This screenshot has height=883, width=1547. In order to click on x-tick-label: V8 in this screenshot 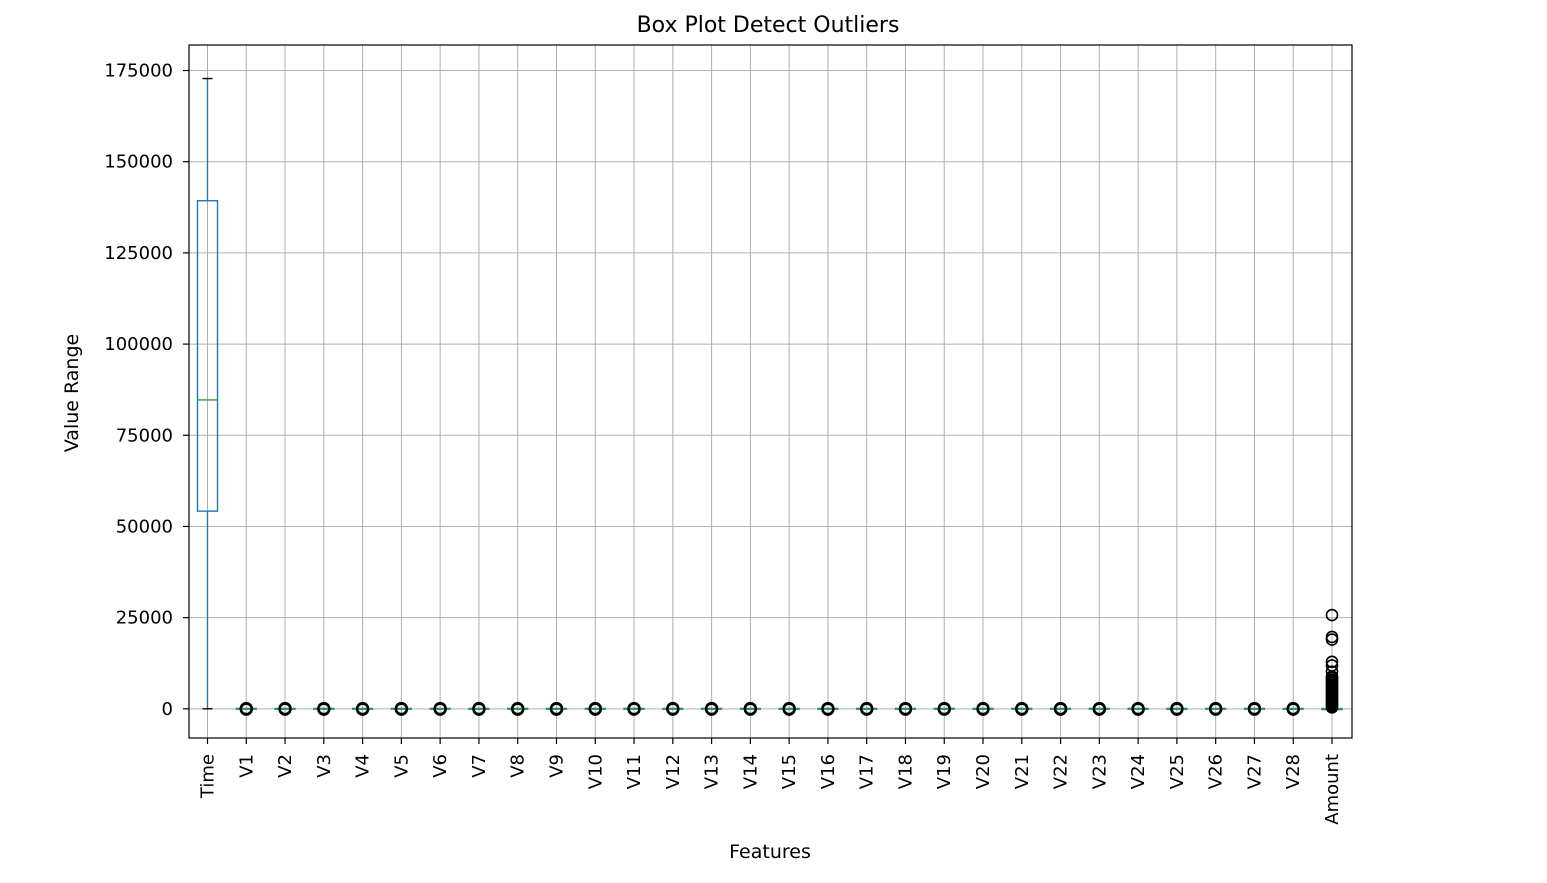, I will do `click(518, 766)`.